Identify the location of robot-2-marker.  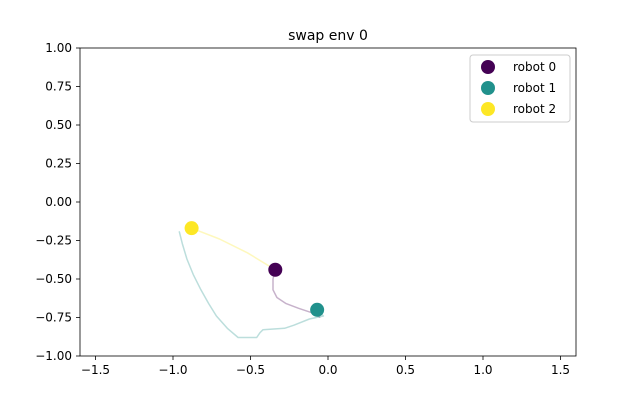
(191, 228).